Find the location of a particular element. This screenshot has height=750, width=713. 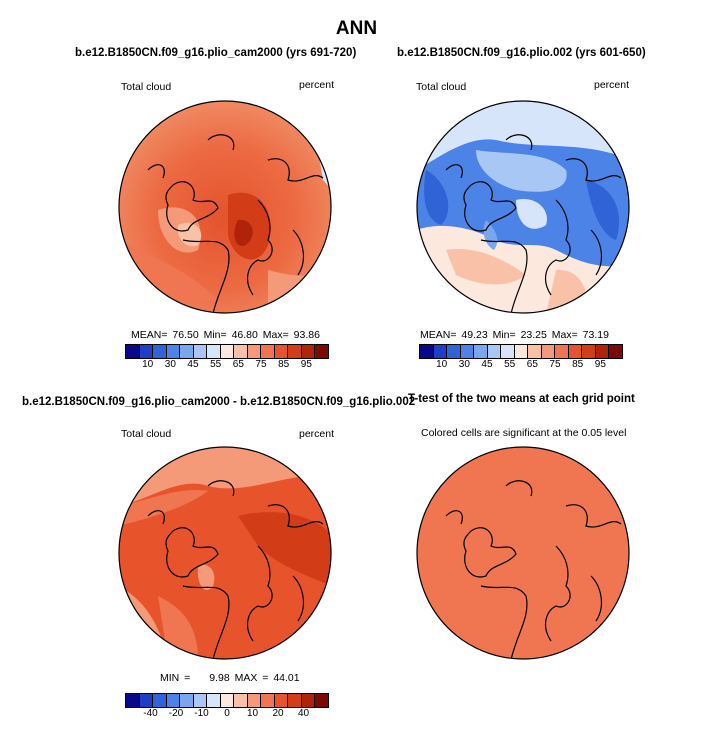

panel-1-units: percent is located at coordinates (317, 85).